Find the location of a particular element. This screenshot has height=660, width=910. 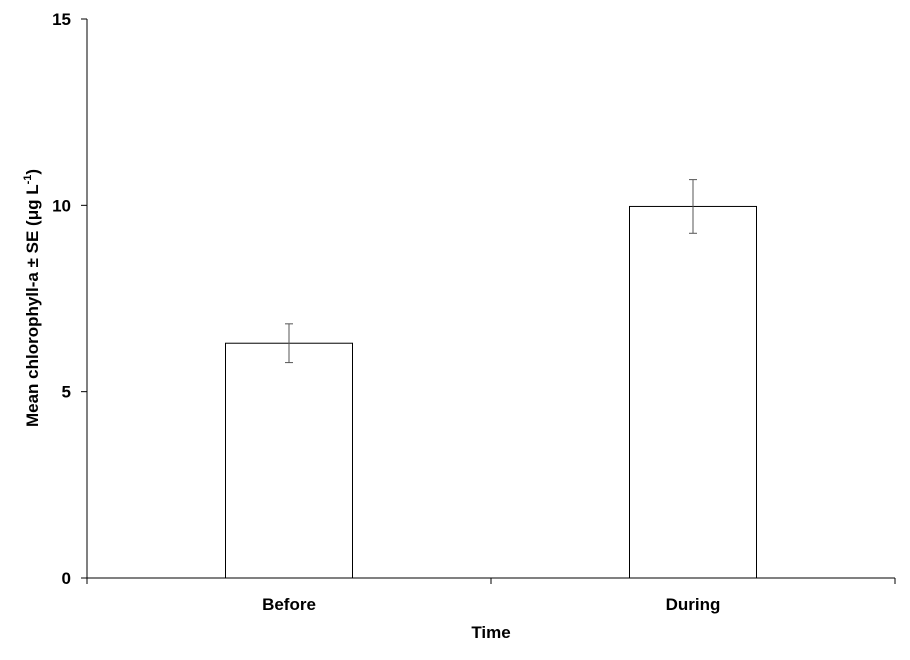

y-tick-label: 15 is located at coordinates (61, 19).